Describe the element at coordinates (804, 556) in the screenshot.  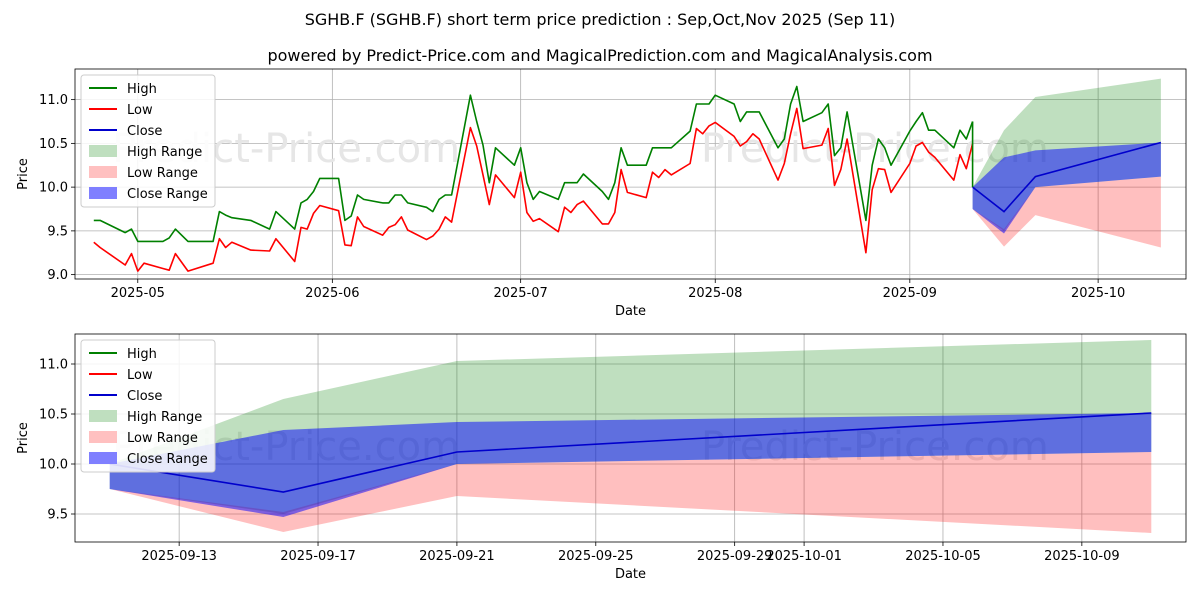
I see `x-tick-label: 2025-10-01` at that location.